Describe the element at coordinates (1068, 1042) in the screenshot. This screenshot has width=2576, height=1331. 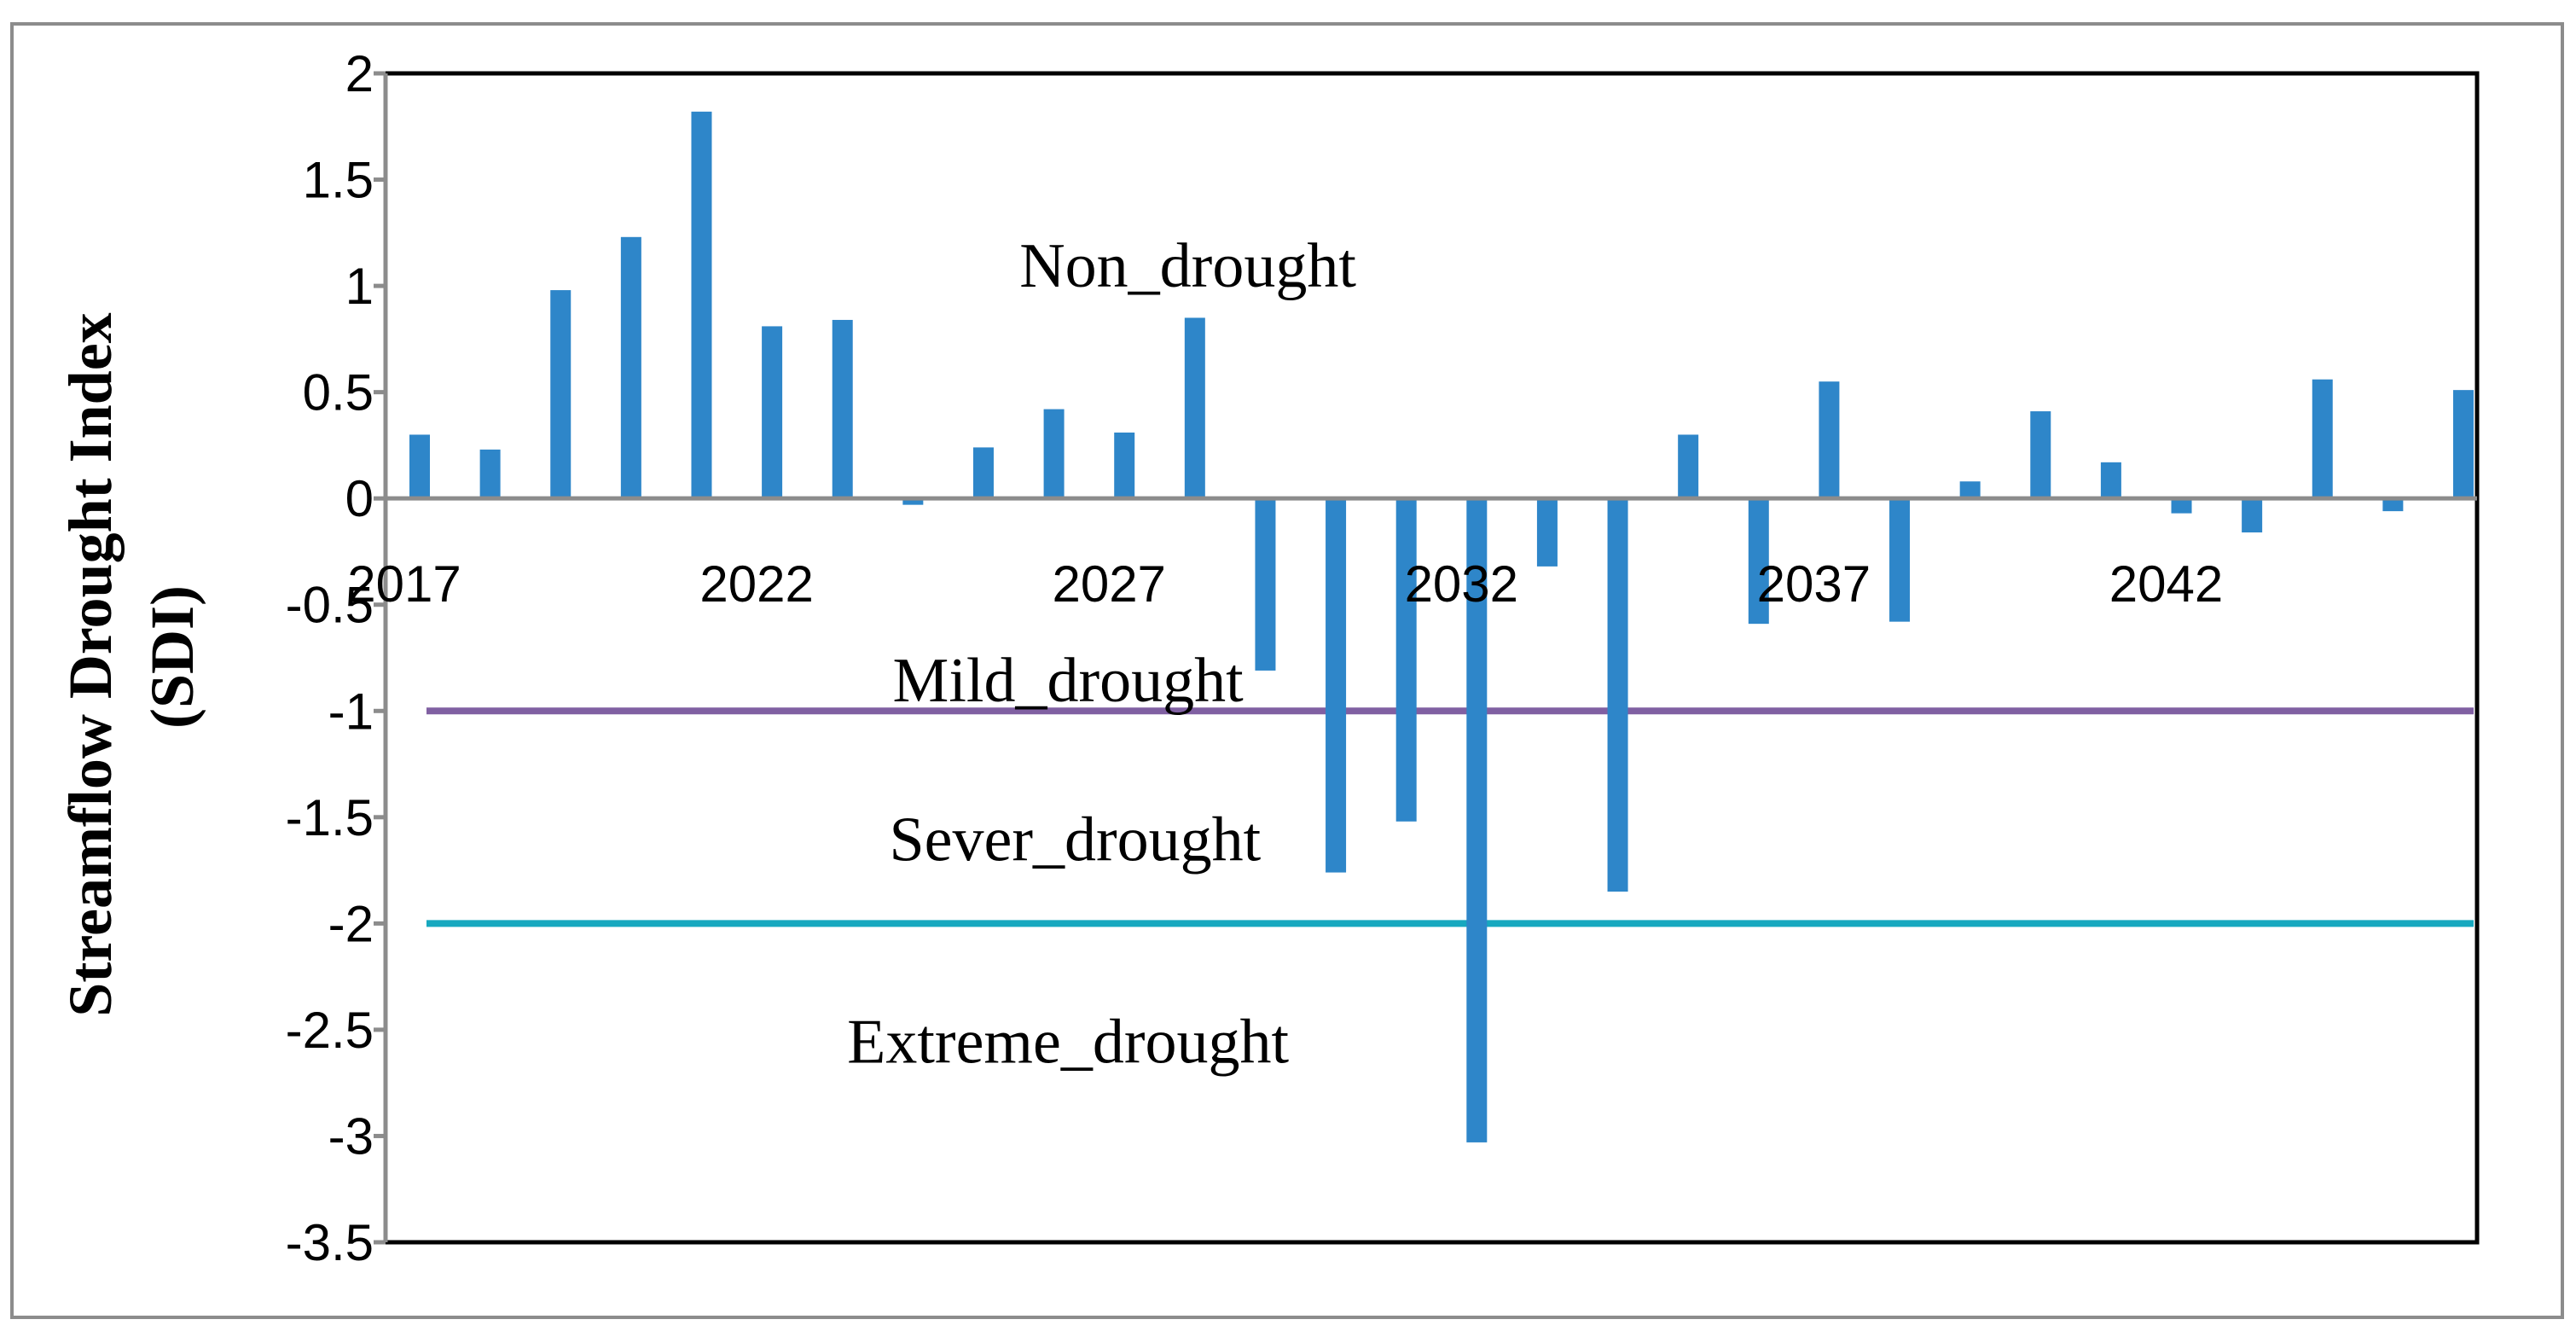
I see `zone-label: Extreme_drought` at that location.